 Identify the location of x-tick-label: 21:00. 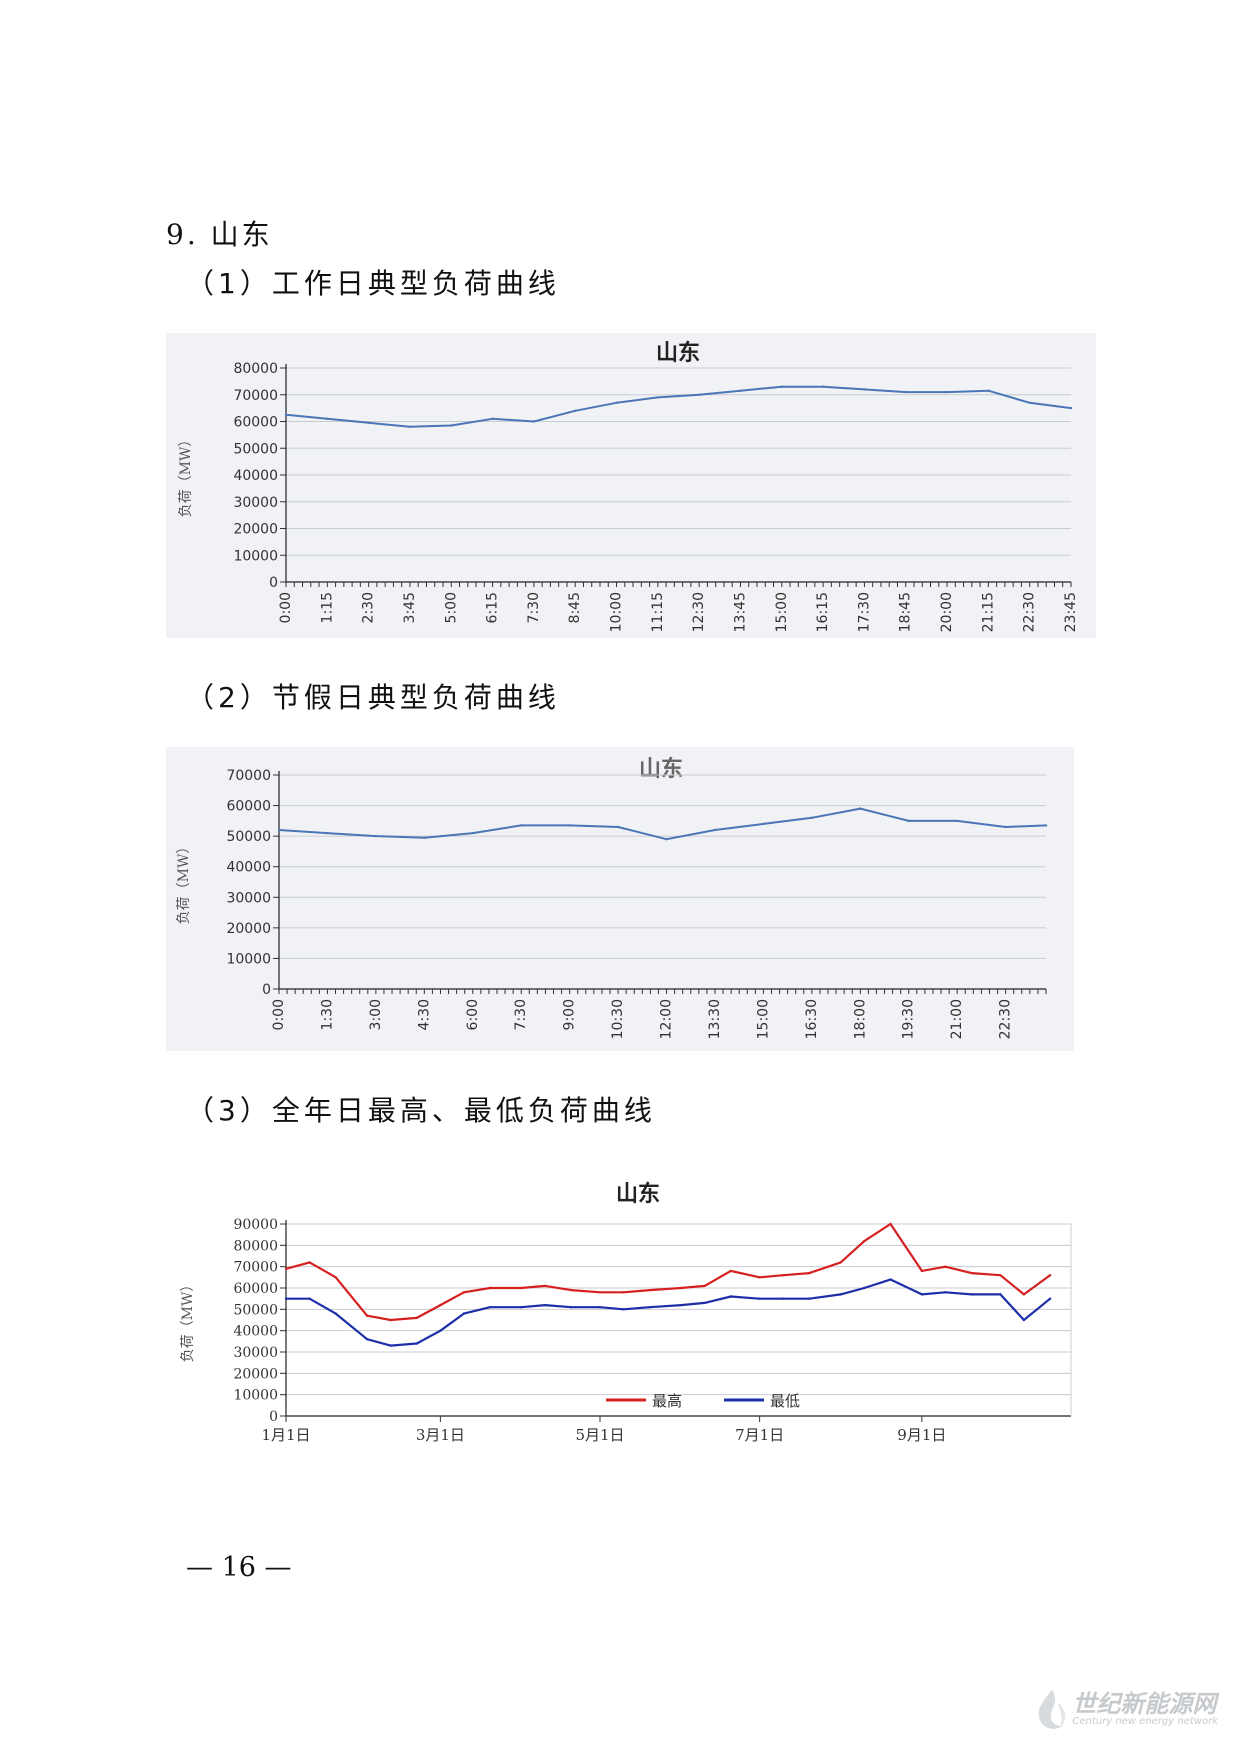
(957, 1019).